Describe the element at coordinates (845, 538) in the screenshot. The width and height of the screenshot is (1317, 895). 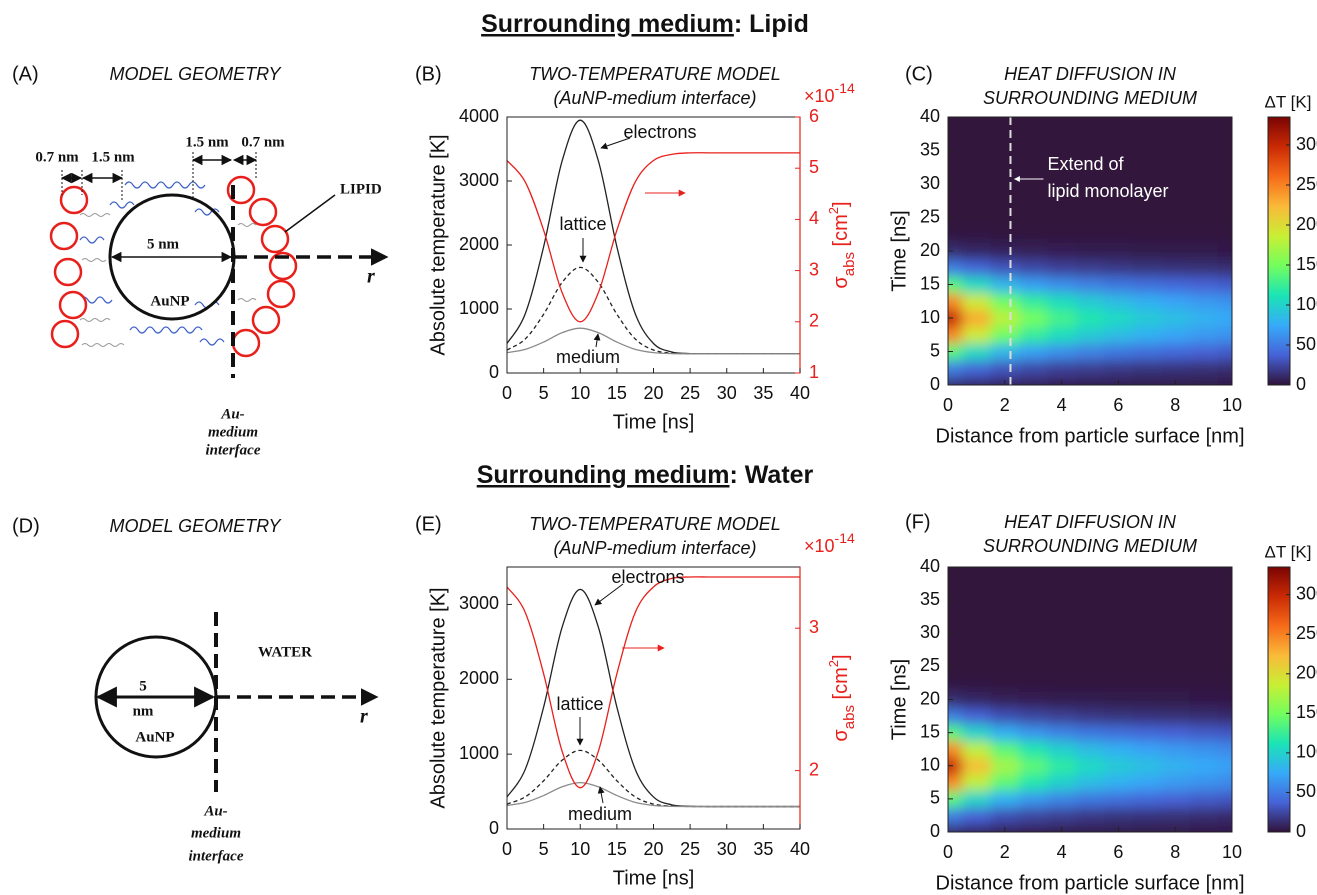
I see `multiplier-exponent: -14` at that location.